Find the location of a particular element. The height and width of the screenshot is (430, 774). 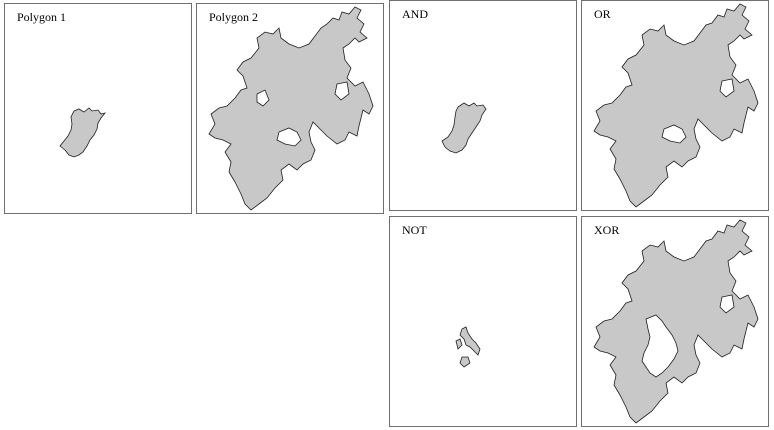

panel-xor: XOR is located at coordinates (675, 321).